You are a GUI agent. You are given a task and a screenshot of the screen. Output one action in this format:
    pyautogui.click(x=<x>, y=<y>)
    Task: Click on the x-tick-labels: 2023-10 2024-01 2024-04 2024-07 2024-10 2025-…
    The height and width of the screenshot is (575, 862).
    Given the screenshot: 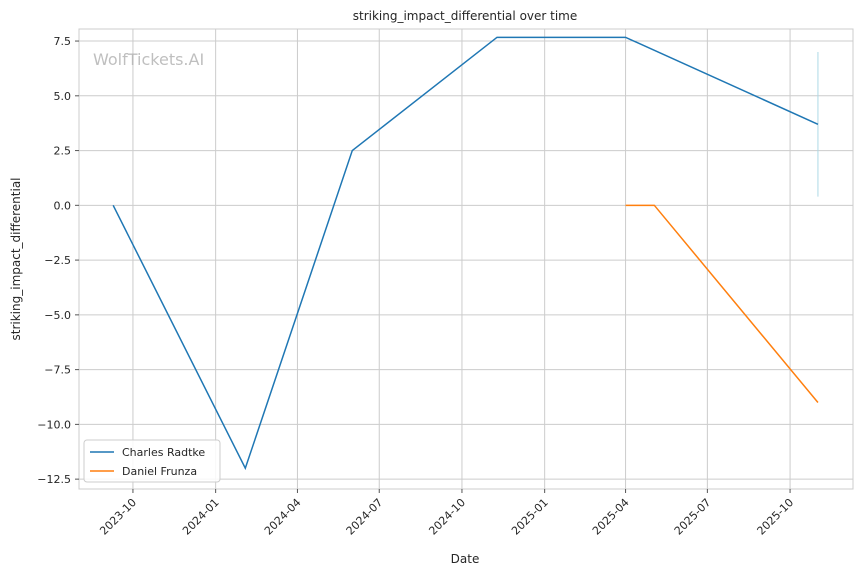 What is the action you would take?
    pyautogui.click(x=446, y=513)
    